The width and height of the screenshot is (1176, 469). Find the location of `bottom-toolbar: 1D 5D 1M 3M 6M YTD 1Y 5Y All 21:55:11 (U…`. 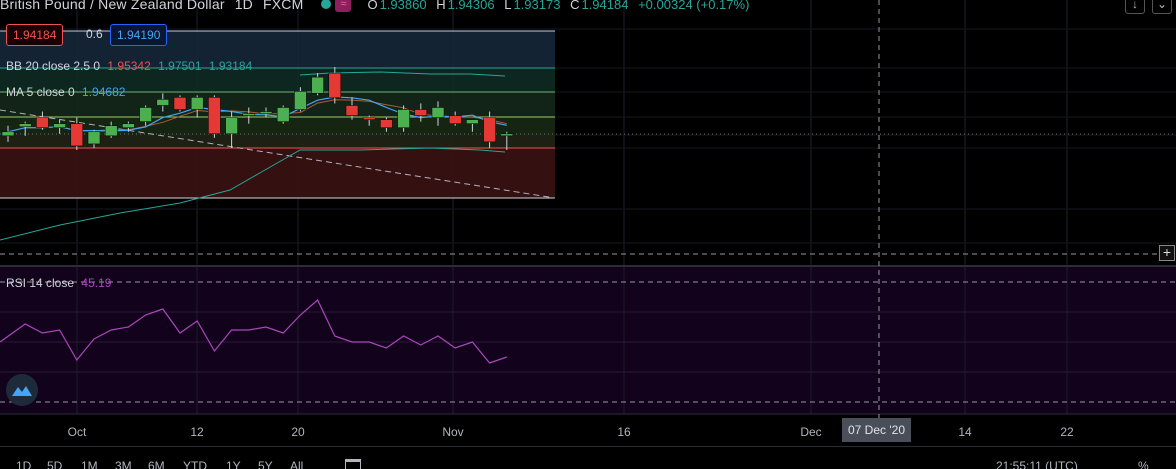

bottom-toolbar: 1D 5D 1M 3M 6M YTD 1Y 5Y All 21:55:11 (U… is located at coordinates (588, 457).